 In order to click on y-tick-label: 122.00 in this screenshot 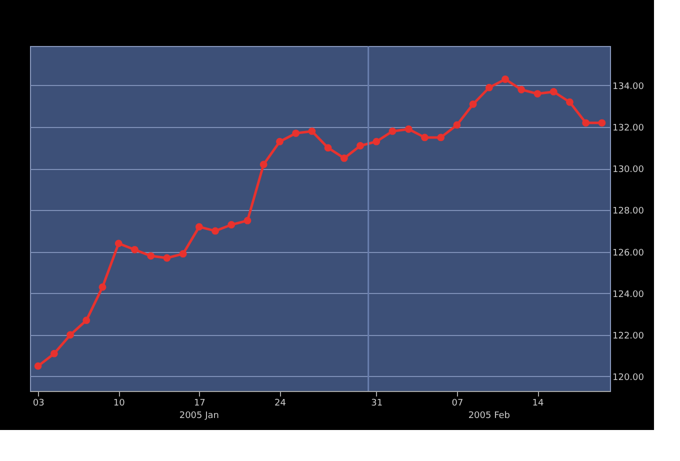, I will do `click(628, 336)`.